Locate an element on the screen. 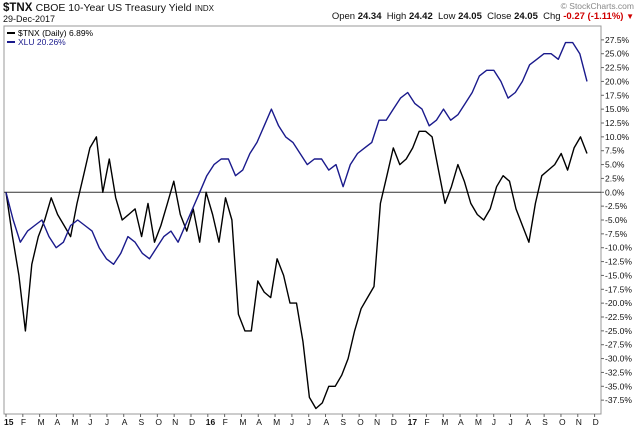 Image resolution: width=640 pixels, height=427 pixels. down-arrow-icon: ▼ is located at coordinates (630, 16).